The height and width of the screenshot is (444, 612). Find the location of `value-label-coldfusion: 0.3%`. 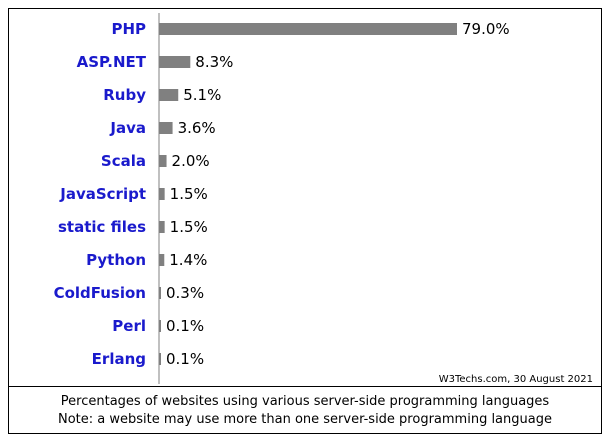

value-label-coldfusion: 0.3% is located at coordinates (185, 293).